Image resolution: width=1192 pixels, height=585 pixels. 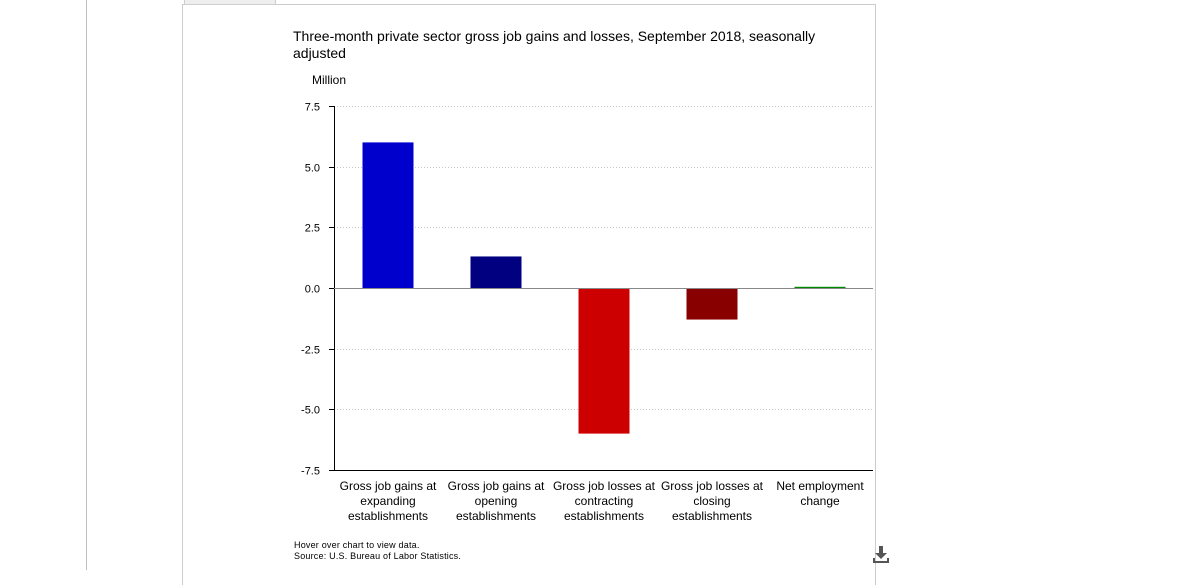 I want to click on y-tick-label: -2.5, so click(x=310, y=351).